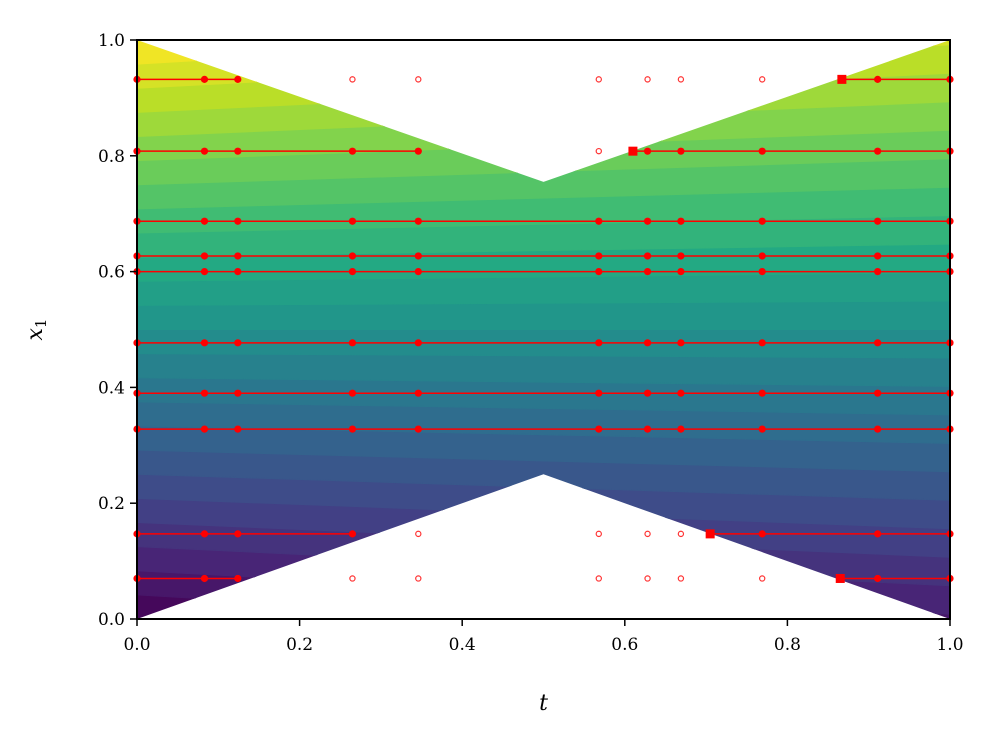  What do you see at coordinates (41, 324) in the screenshot?
I see `y-axis-label-subscript: 1` at bounding box center [41, 324].